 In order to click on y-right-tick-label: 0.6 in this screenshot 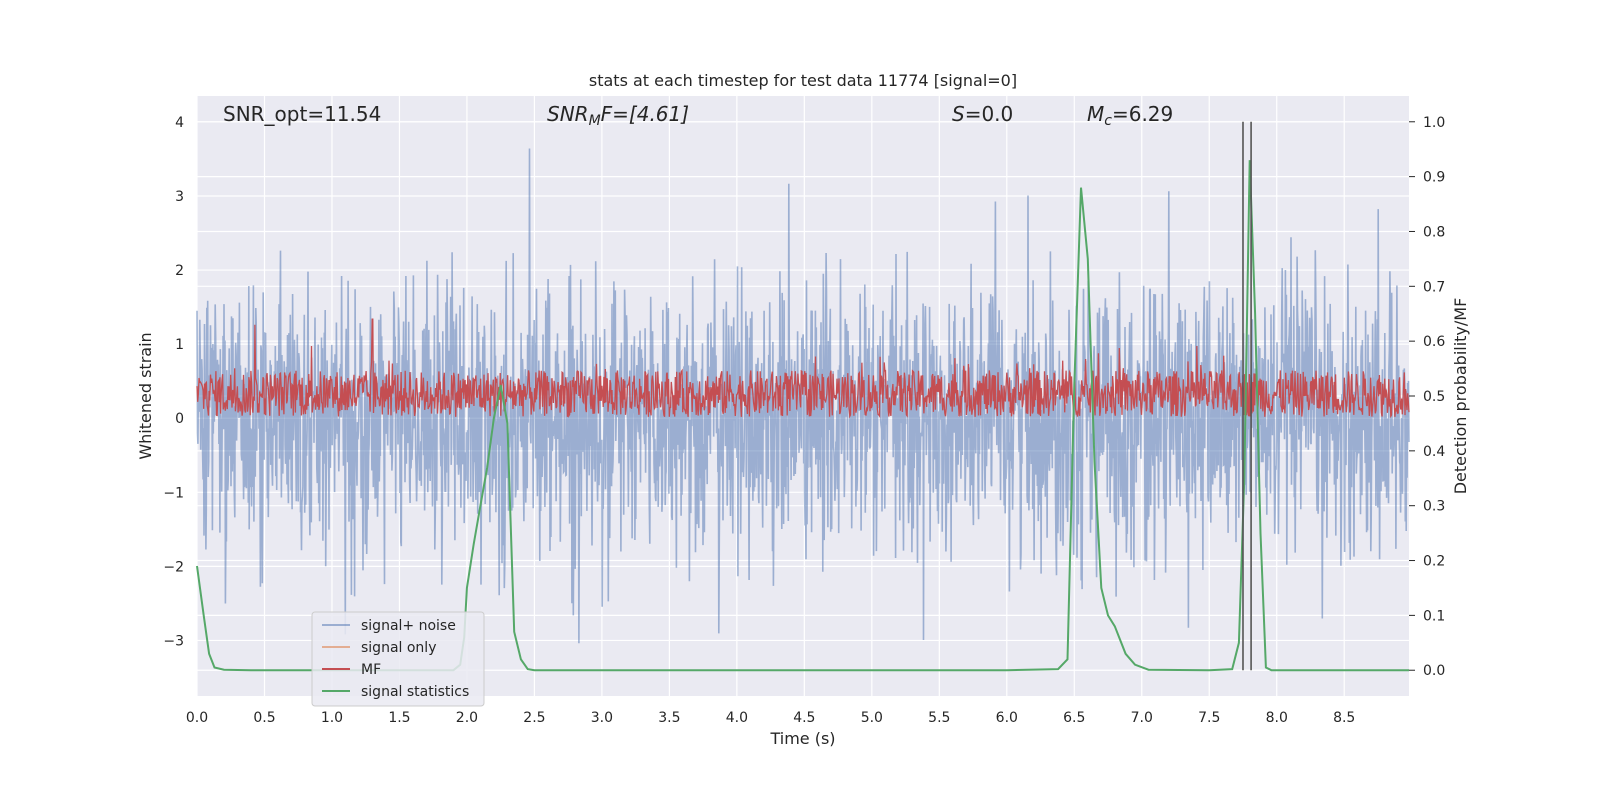, I will do `click(1434, 342)`.